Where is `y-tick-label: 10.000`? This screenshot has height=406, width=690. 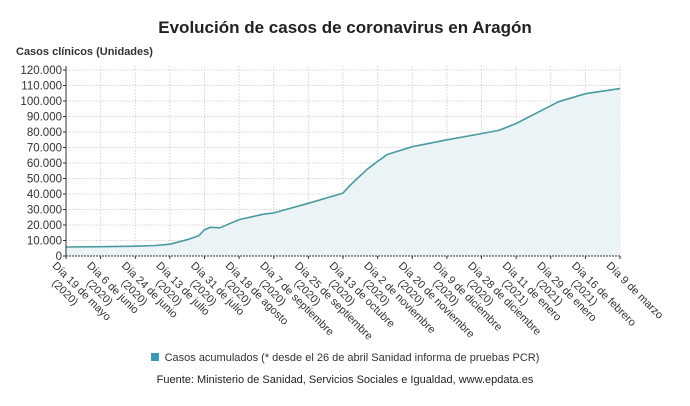
y-tick-label: 10.000 is located at coordinates (44, 242).